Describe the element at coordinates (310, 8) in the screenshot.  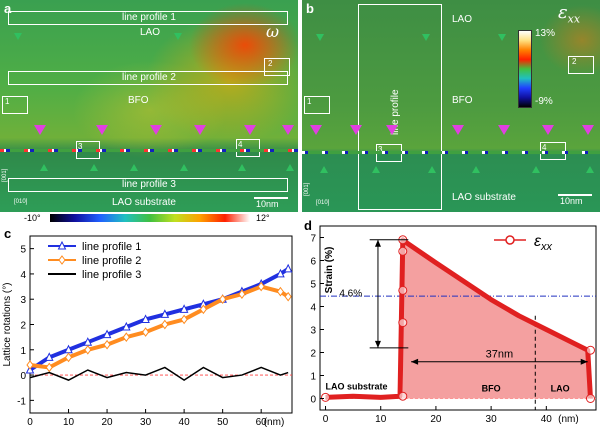
I see `panel-letter: b` at that location.